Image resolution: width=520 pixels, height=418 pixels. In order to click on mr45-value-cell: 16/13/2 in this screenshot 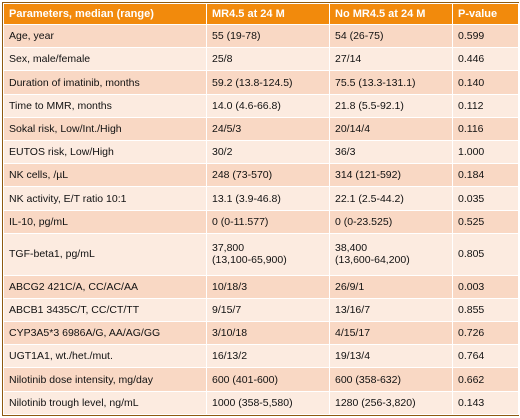, I will do `click(268, 356)`.